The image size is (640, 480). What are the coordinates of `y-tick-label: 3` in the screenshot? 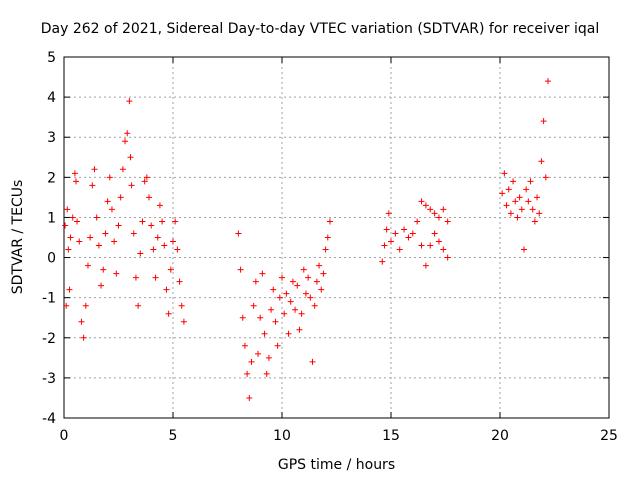 It's located at (51, 138).